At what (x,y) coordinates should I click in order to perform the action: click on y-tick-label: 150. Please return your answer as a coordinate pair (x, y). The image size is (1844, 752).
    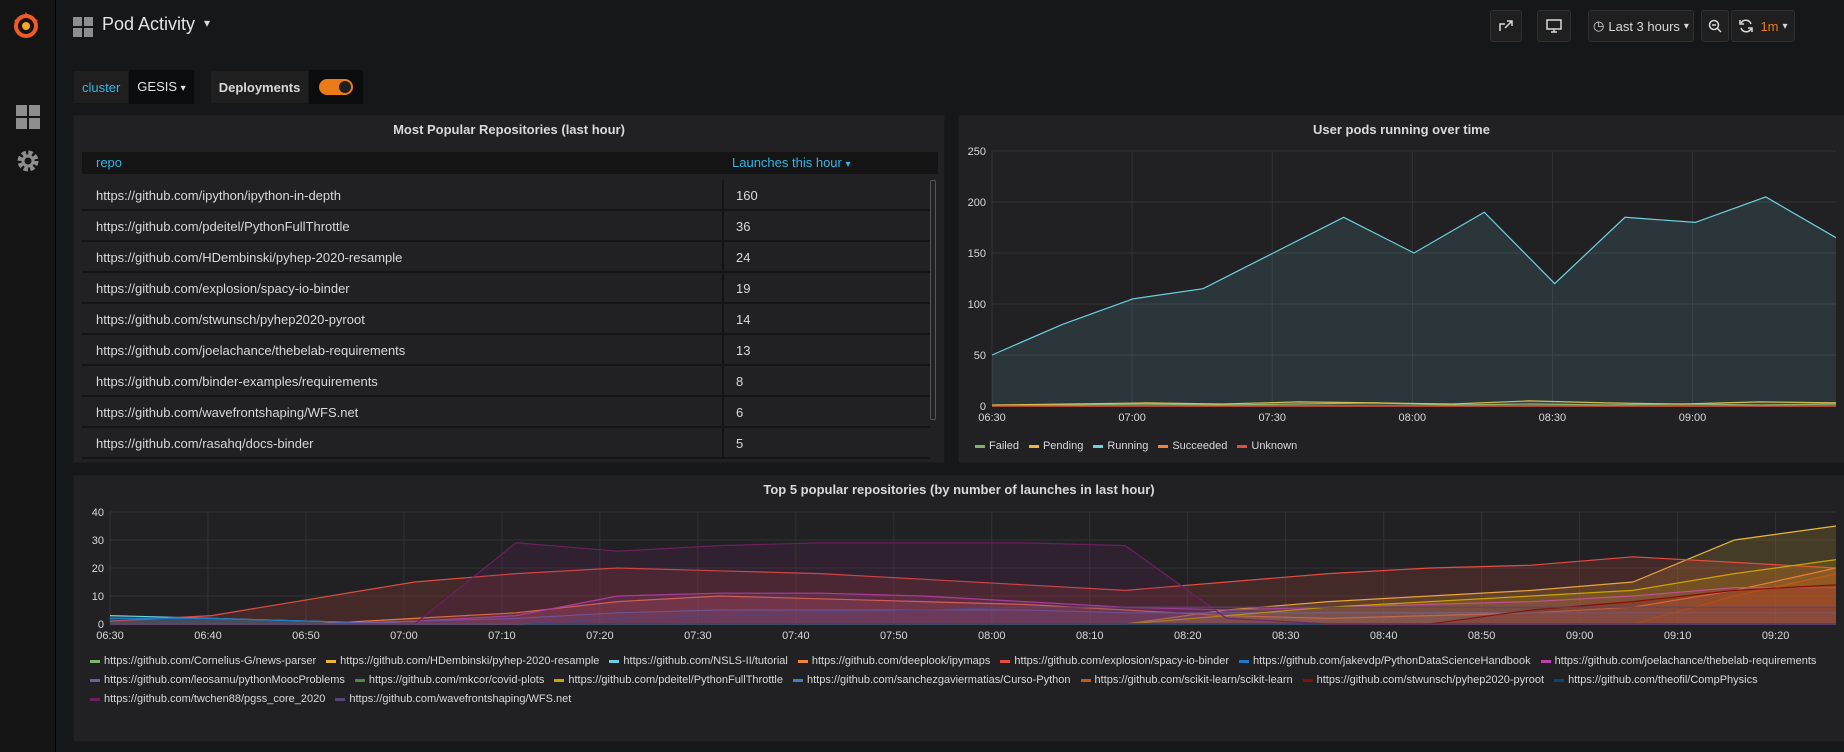
    Looking at the image, I should click on (977, 254).